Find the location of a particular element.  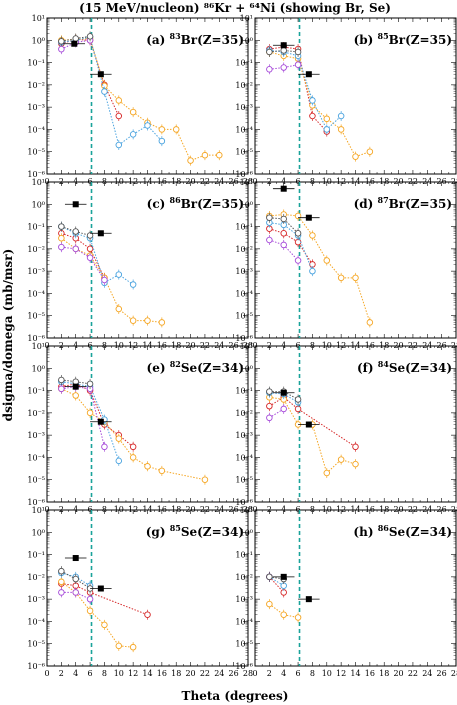

x-tick-label: 8 is located at coordinates (104, 673).